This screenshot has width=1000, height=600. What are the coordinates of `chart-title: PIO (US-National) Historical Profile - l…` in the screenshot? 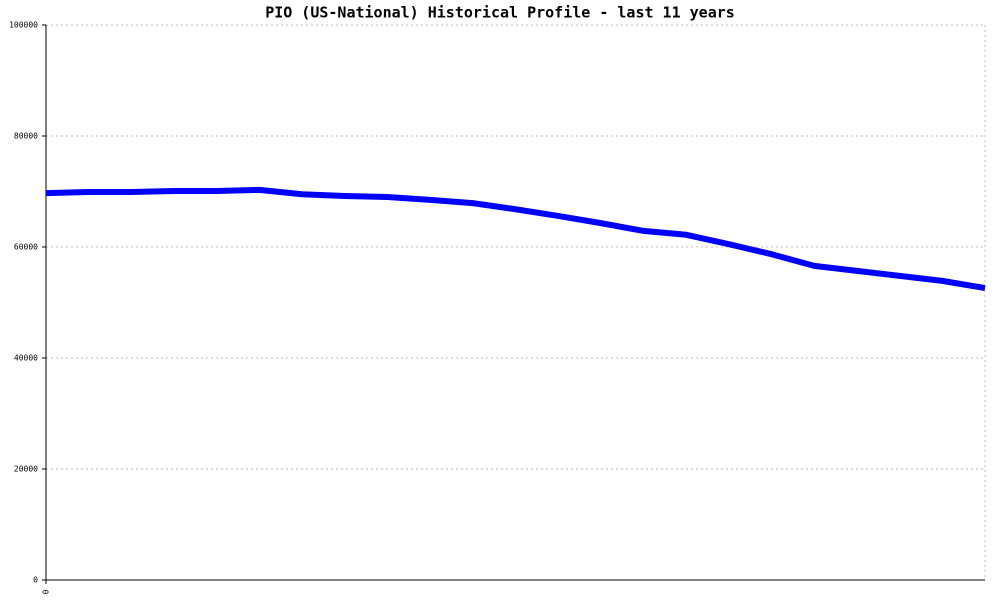 It's located at (500, 13).